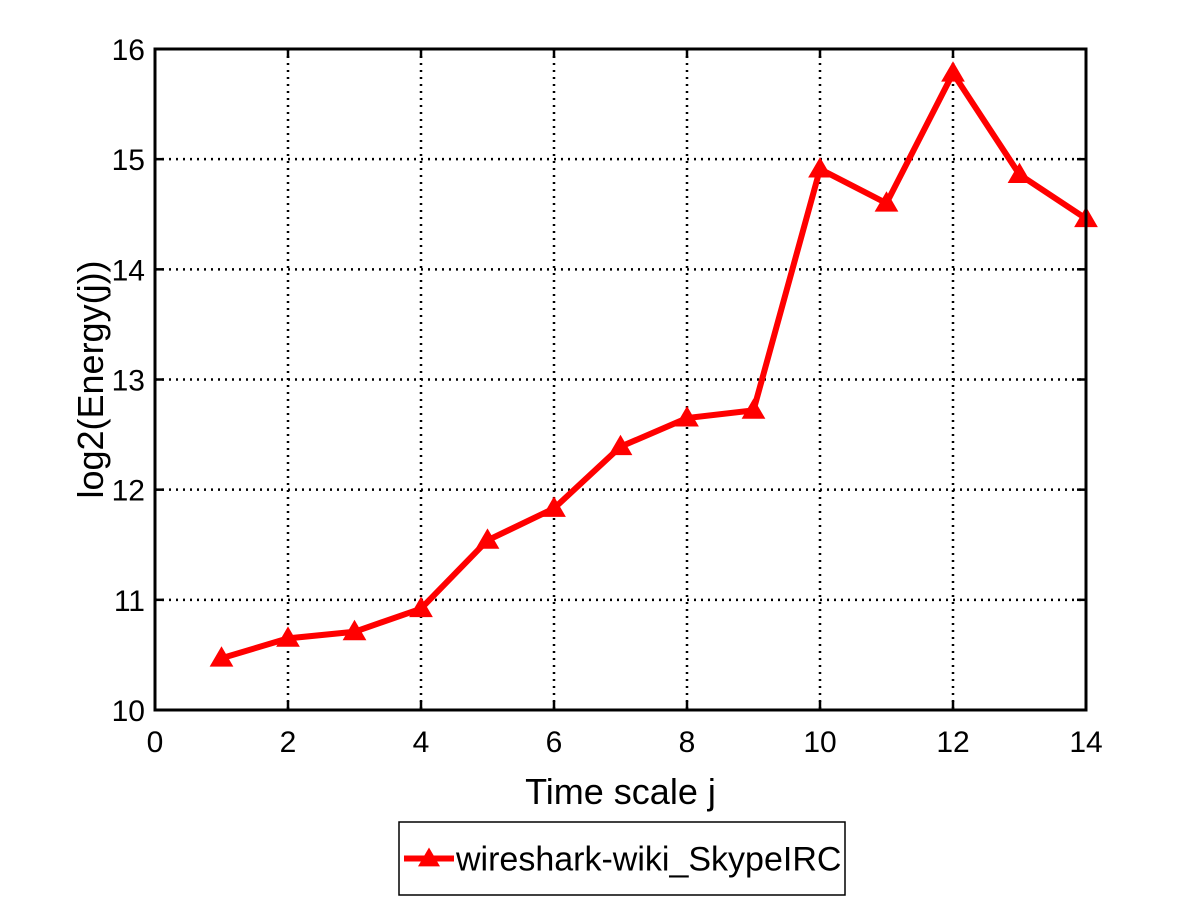 This screenshot has width=1200, height=900. What do you see at coordinates (128, 491) in the screenshot?
I see `y-tick-label: 12` at bounding box center [128, 491].